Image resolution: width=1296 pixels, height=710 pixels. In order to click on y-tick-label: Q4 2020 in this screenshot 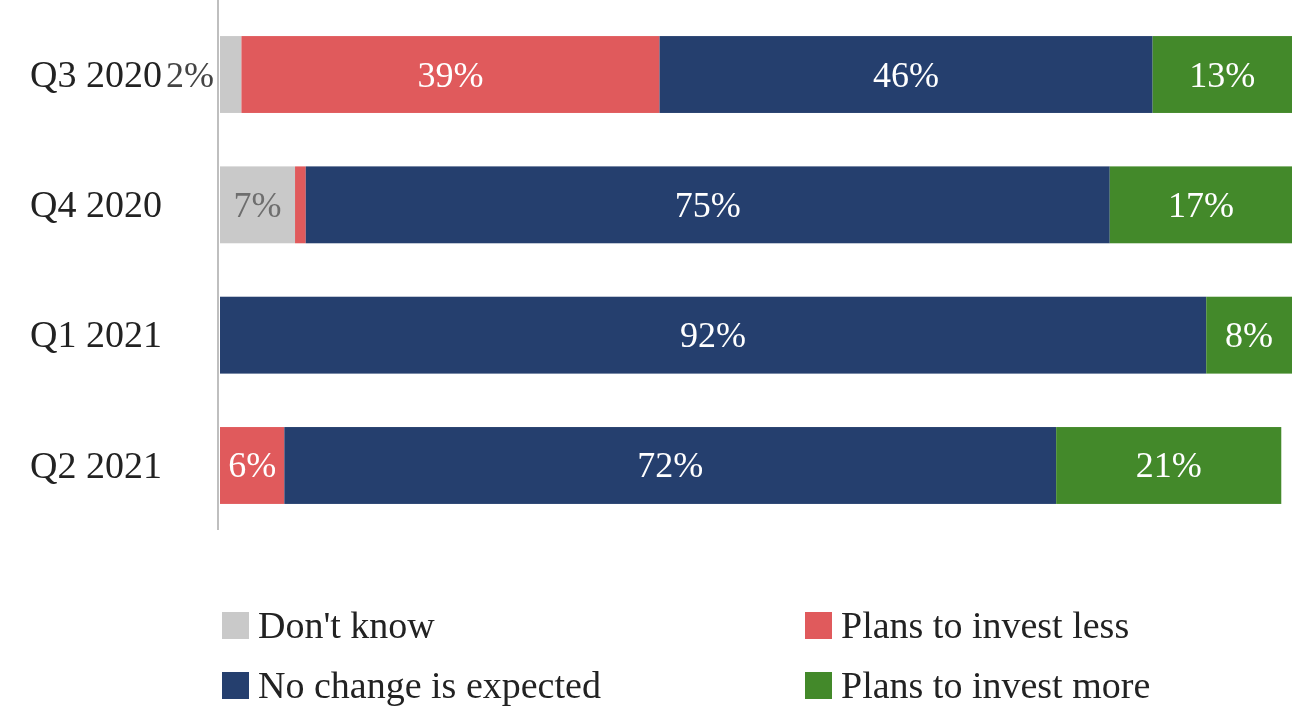, I will do `click(96, 204)`.